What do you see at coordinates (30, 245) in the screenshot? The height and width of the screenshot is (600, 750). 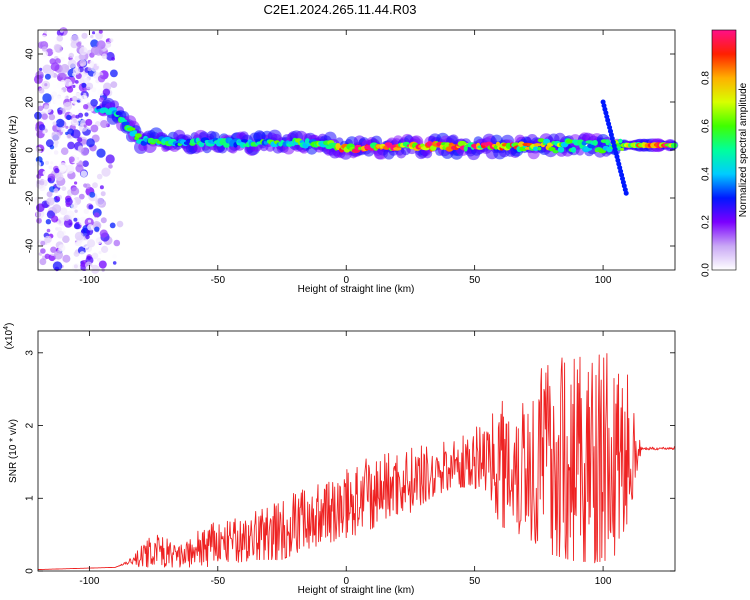 I see `y-tick-label: -40` at bounding box center [30, 245].